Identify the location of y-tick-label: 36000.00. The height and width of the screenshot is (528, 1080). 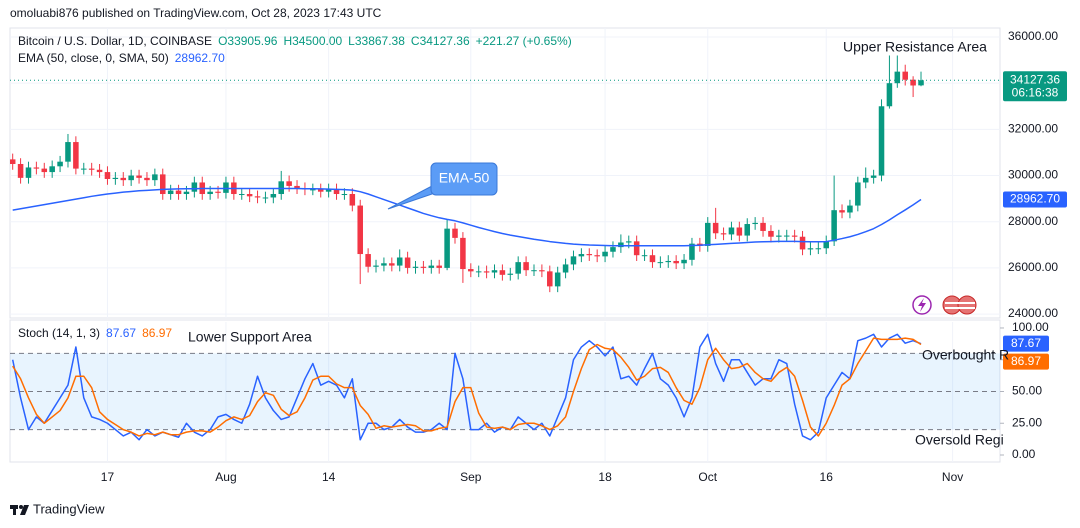
(1033, 36).